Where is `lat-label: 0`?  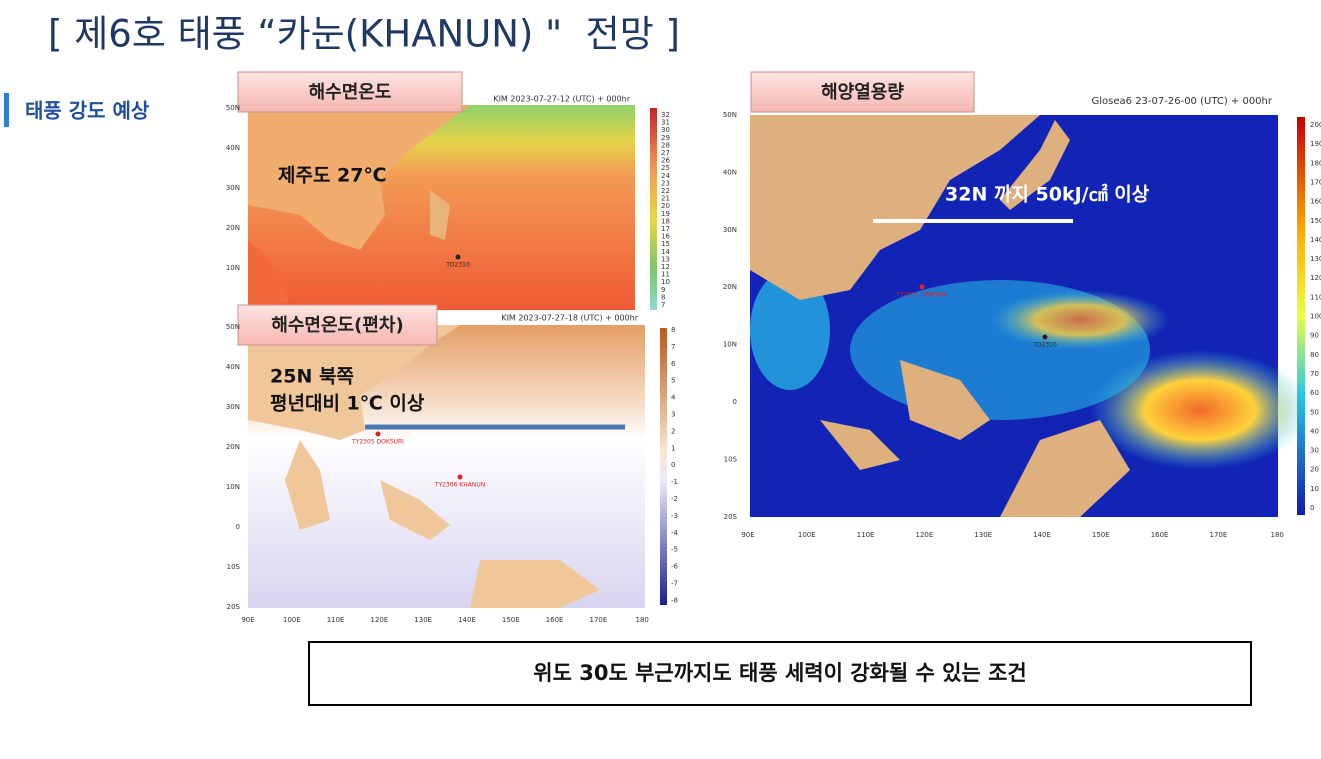
lat-label: 0 is located at coordinates (238, 527).